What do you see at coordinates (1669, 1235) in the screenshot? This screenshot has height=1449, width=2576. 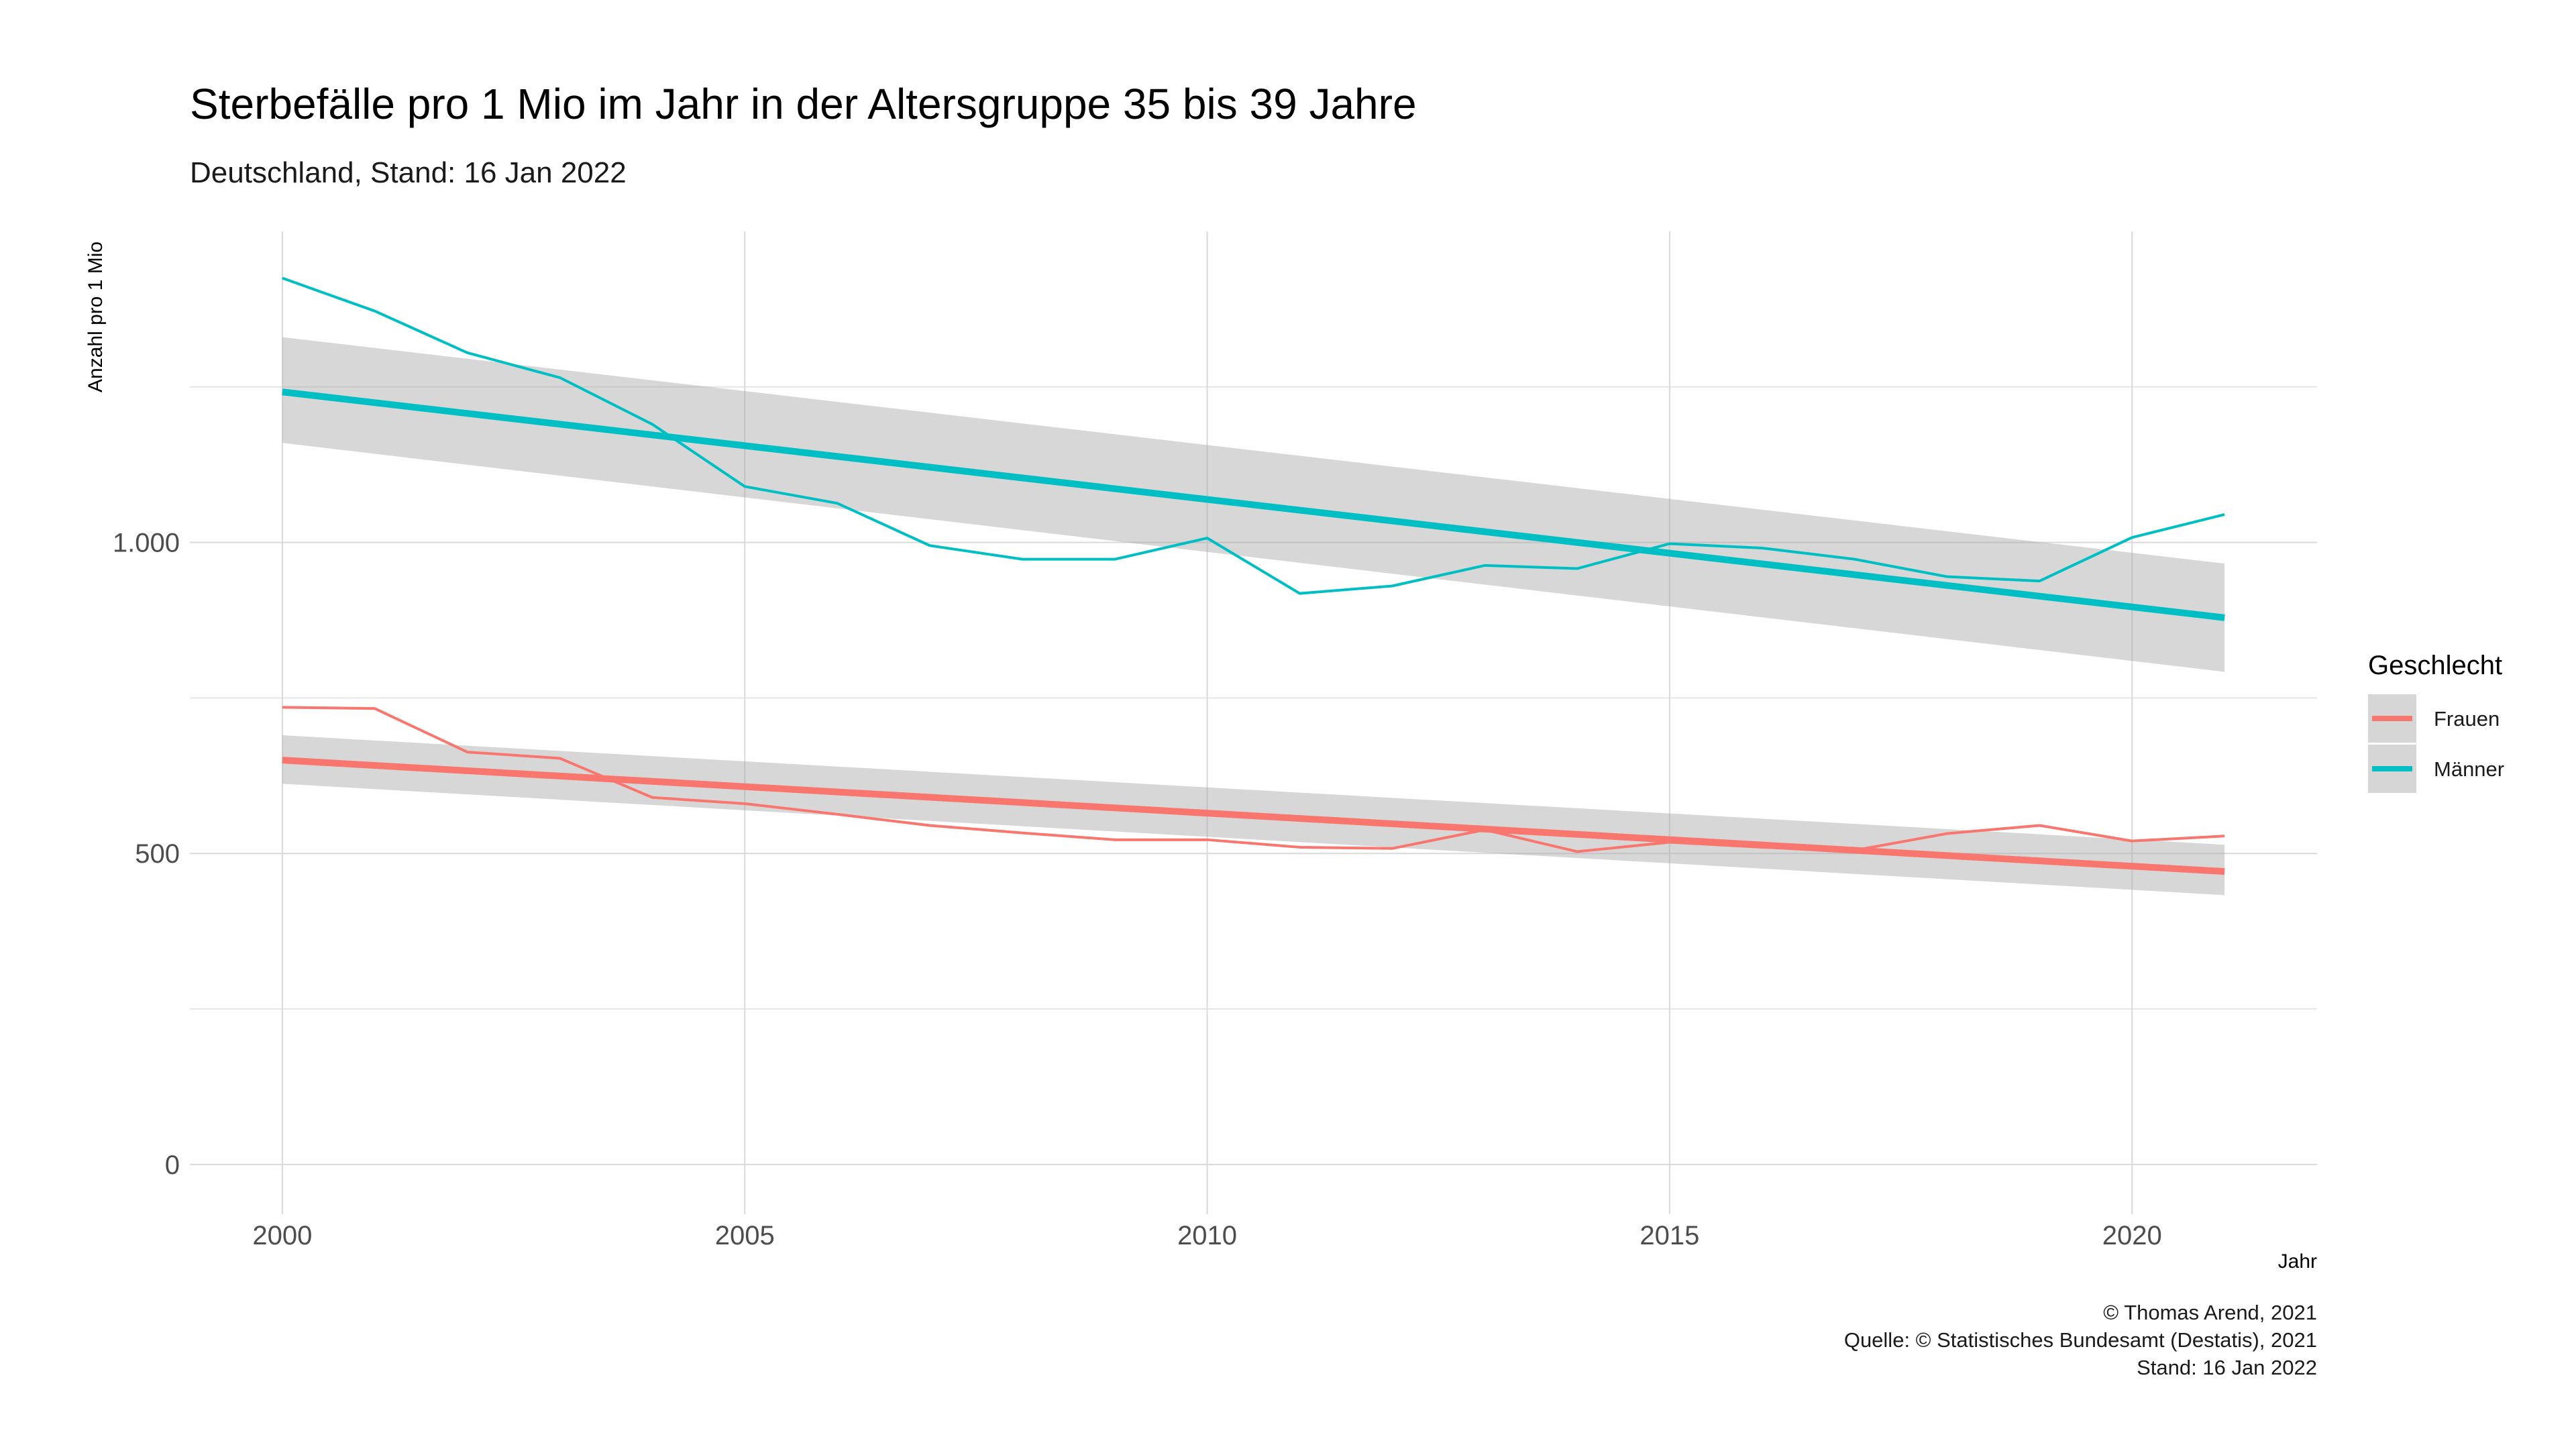 I see `x-tick-label: 2015` at bounding box center [1669, 1235].